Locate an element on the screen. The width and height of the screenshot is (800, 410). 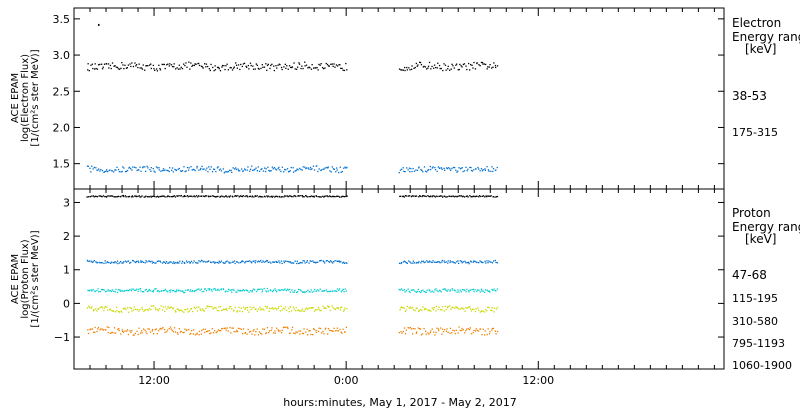
xtick-label: 0:00 is located at coordinates (346, 380).